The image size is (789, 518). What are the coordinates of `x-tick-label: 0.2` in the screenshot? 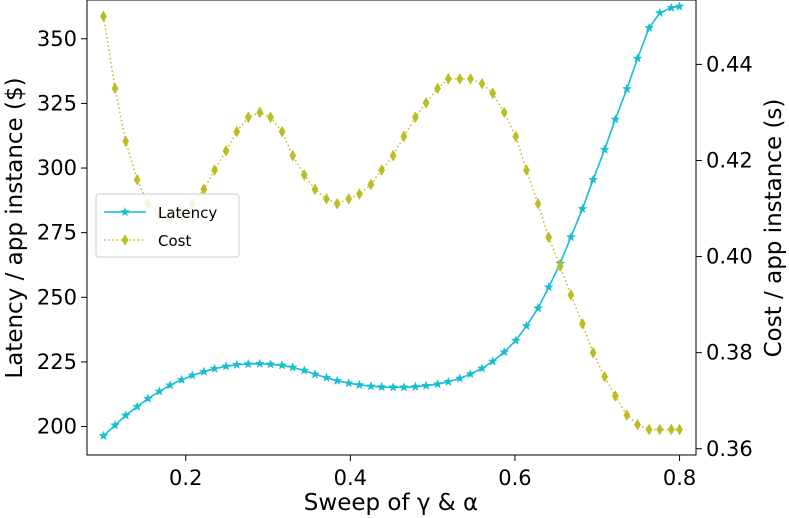 It's located at (185, 478).